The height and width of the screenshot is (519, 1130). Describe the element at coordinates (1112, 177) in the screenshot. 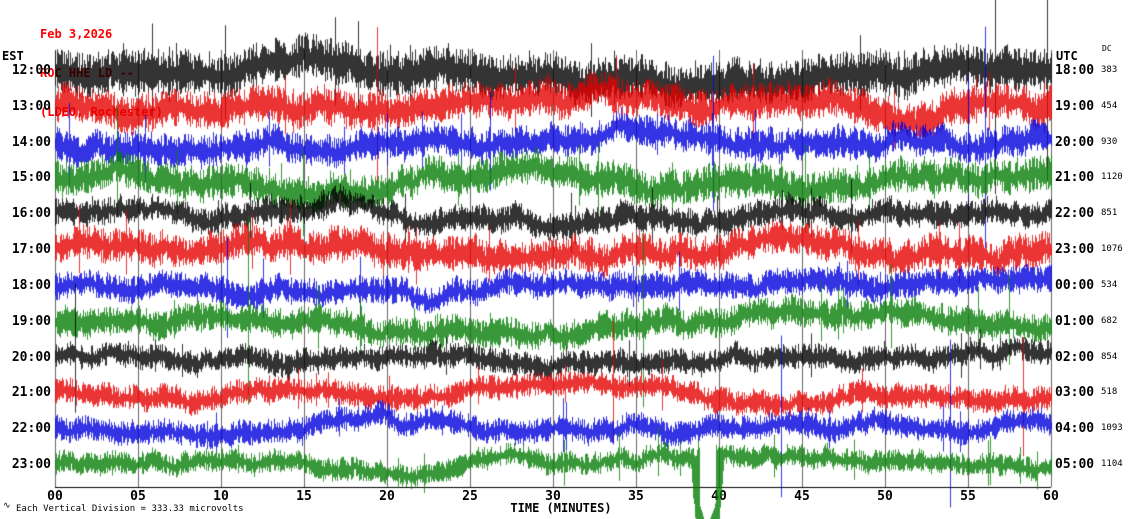

I see `dc-offset-value: 1120` at that location.